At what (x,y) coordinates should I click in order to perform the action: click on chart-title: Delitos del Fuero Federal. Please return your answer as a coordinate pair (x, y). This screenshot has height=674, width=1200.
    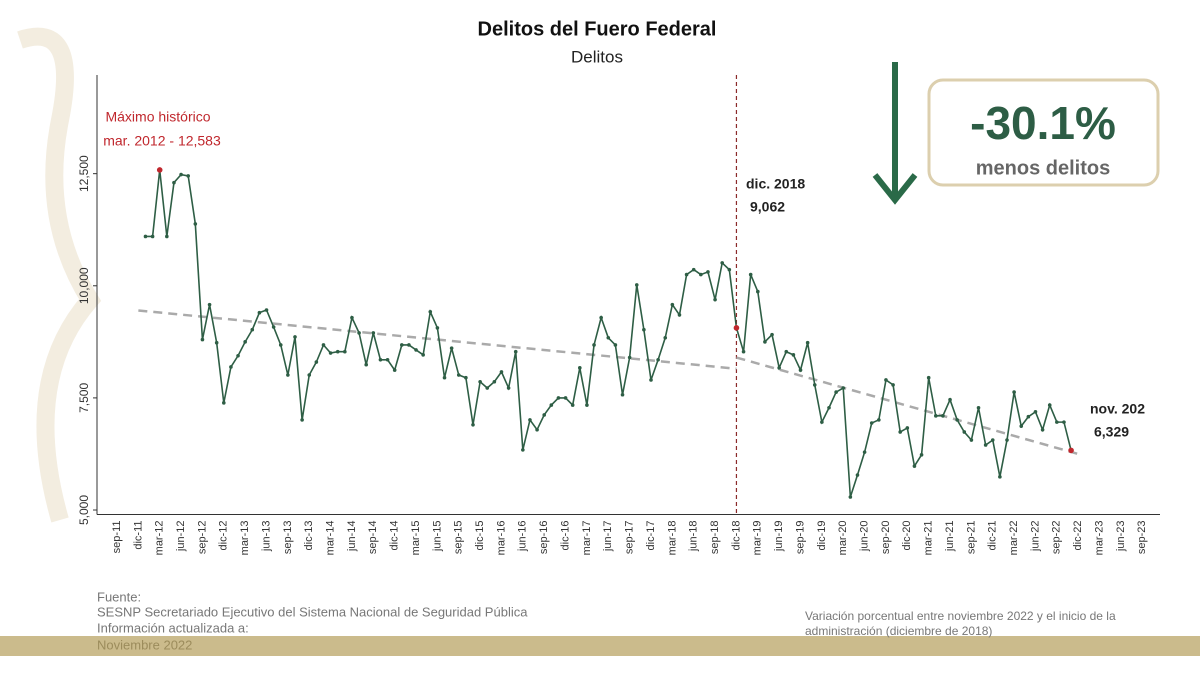
    Looking at the image, I should click on (597, 29).